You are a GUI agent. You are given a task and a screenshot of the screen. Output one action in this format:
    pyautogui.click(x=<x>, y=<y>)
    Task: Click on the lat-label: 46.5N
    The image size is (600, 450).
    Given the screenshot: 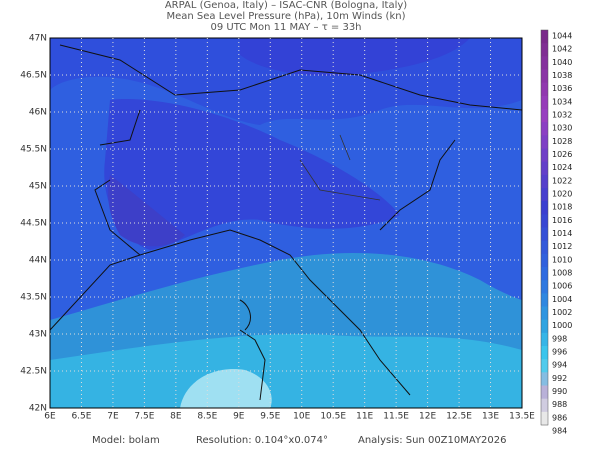 What is the action you would take?
    pyautogui.click(x=33, y=76)
    